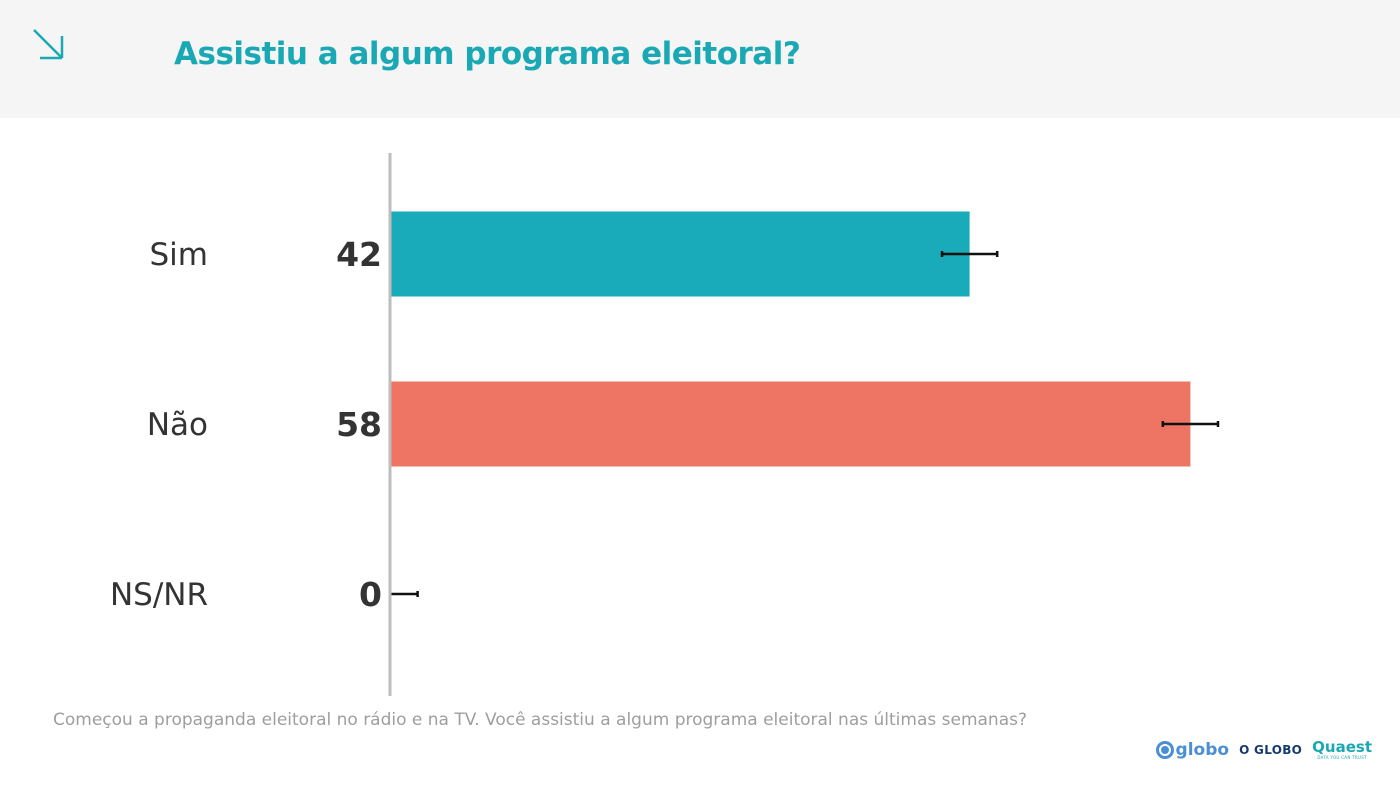  What do you see at coordinates (359, 254) in the screenshot?
I see `value-label-0: 42` at bounding box center [359, 254].